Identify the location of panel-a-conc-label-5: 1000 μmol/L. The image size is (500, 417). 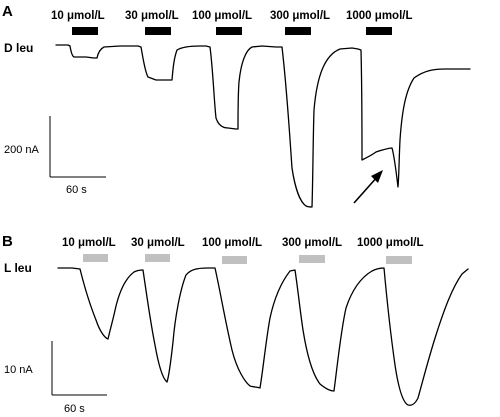
(379, 16).